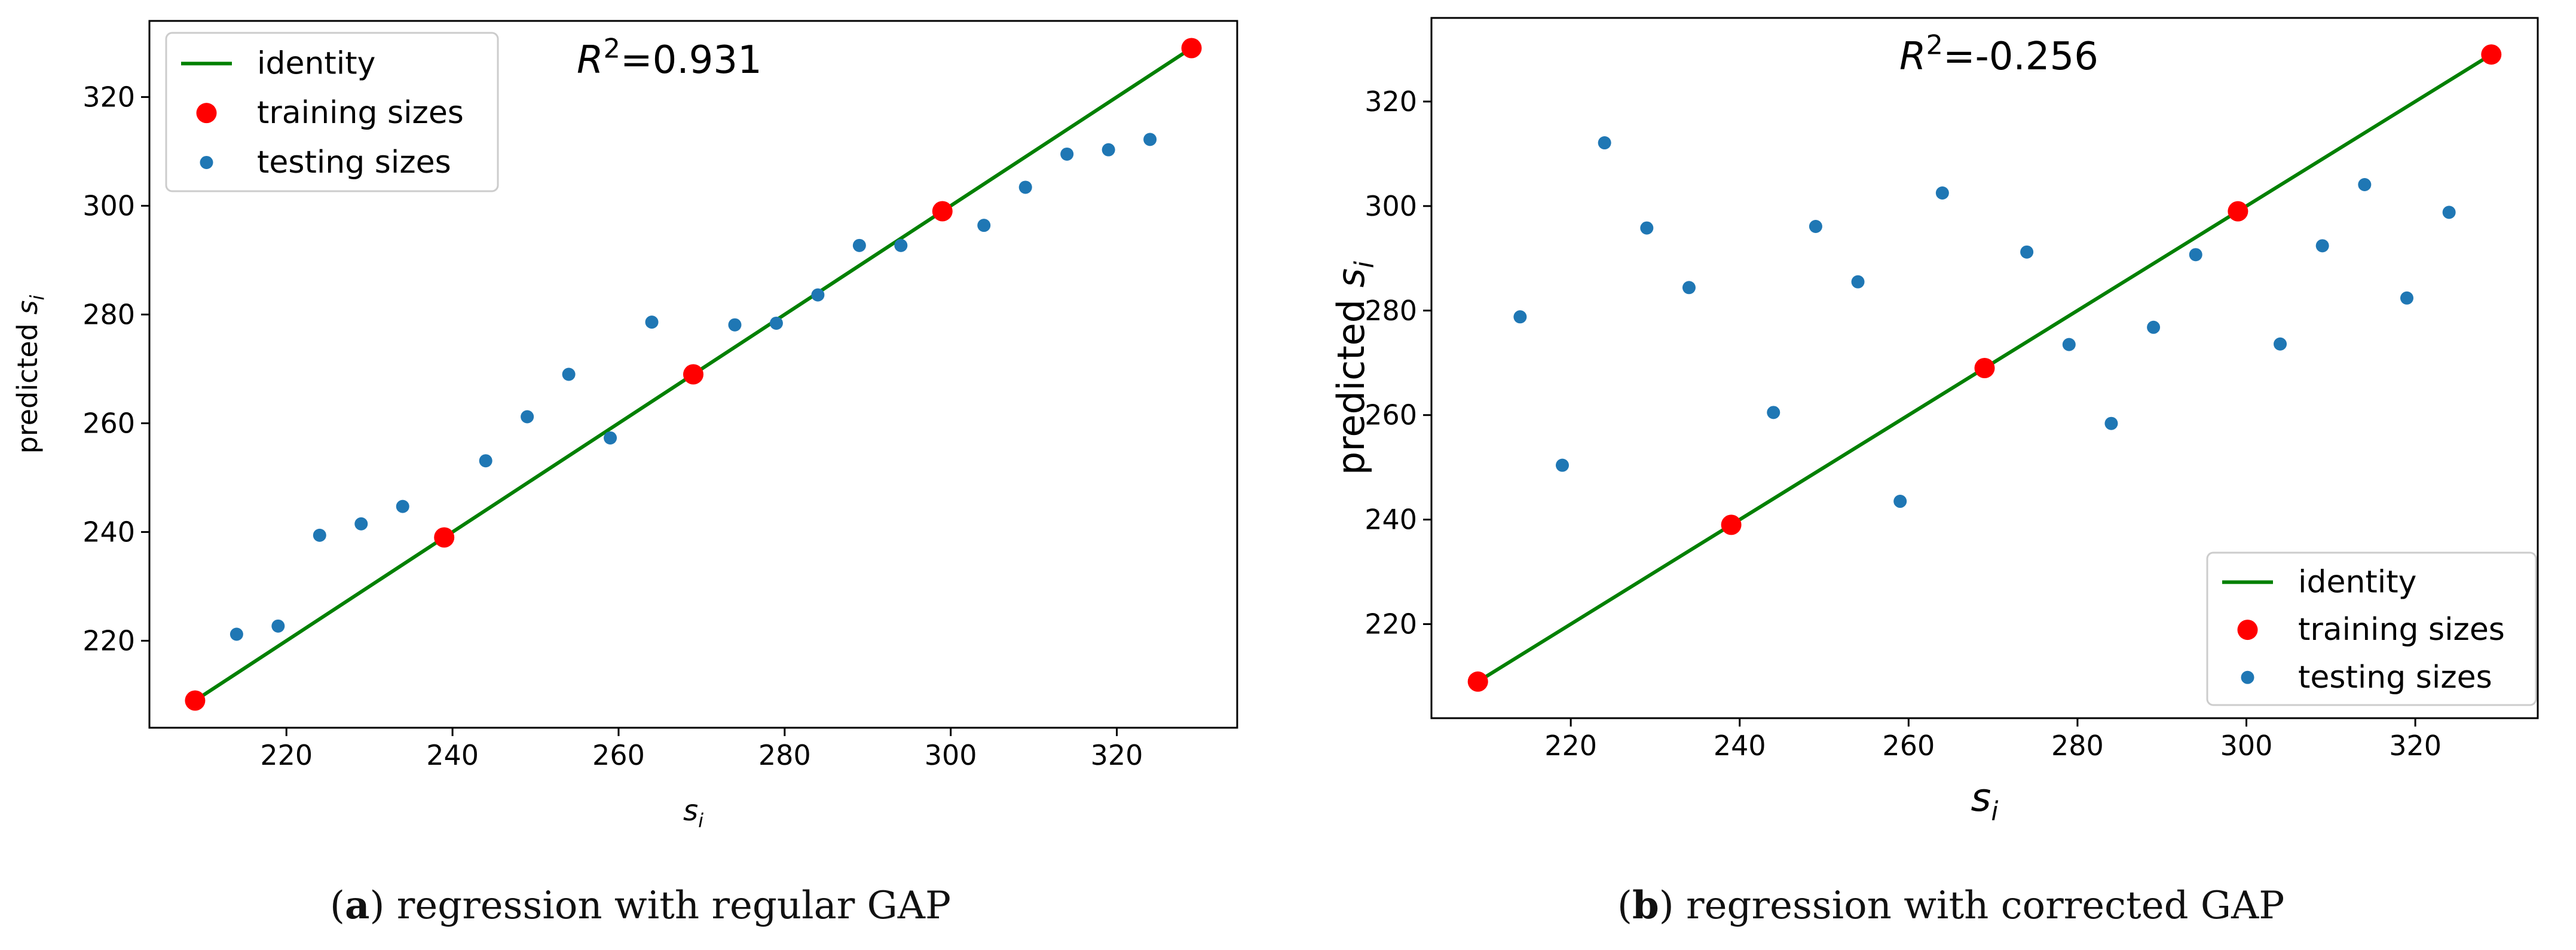  What do you see at coordinates (1117, 755) in the screenshot?
I see `panel-a-x-tick-label: 320` at bounding box center [1117, 755].